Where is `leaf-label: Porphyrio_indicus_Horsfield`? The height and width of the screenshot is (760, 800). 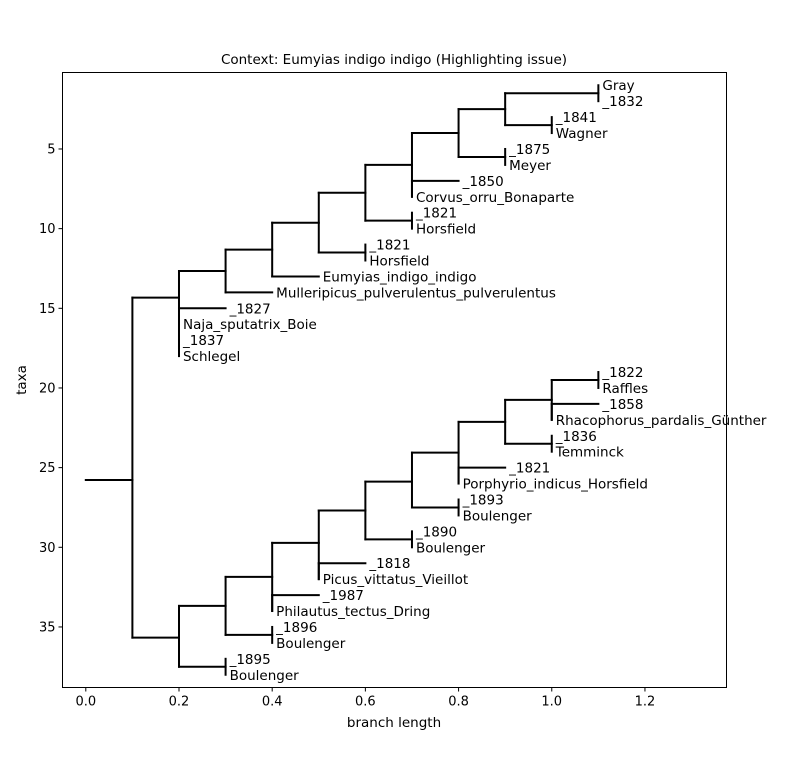 leaf-label: Porphyrio_indicus_Horsfield is located at coordinates (555, 485).